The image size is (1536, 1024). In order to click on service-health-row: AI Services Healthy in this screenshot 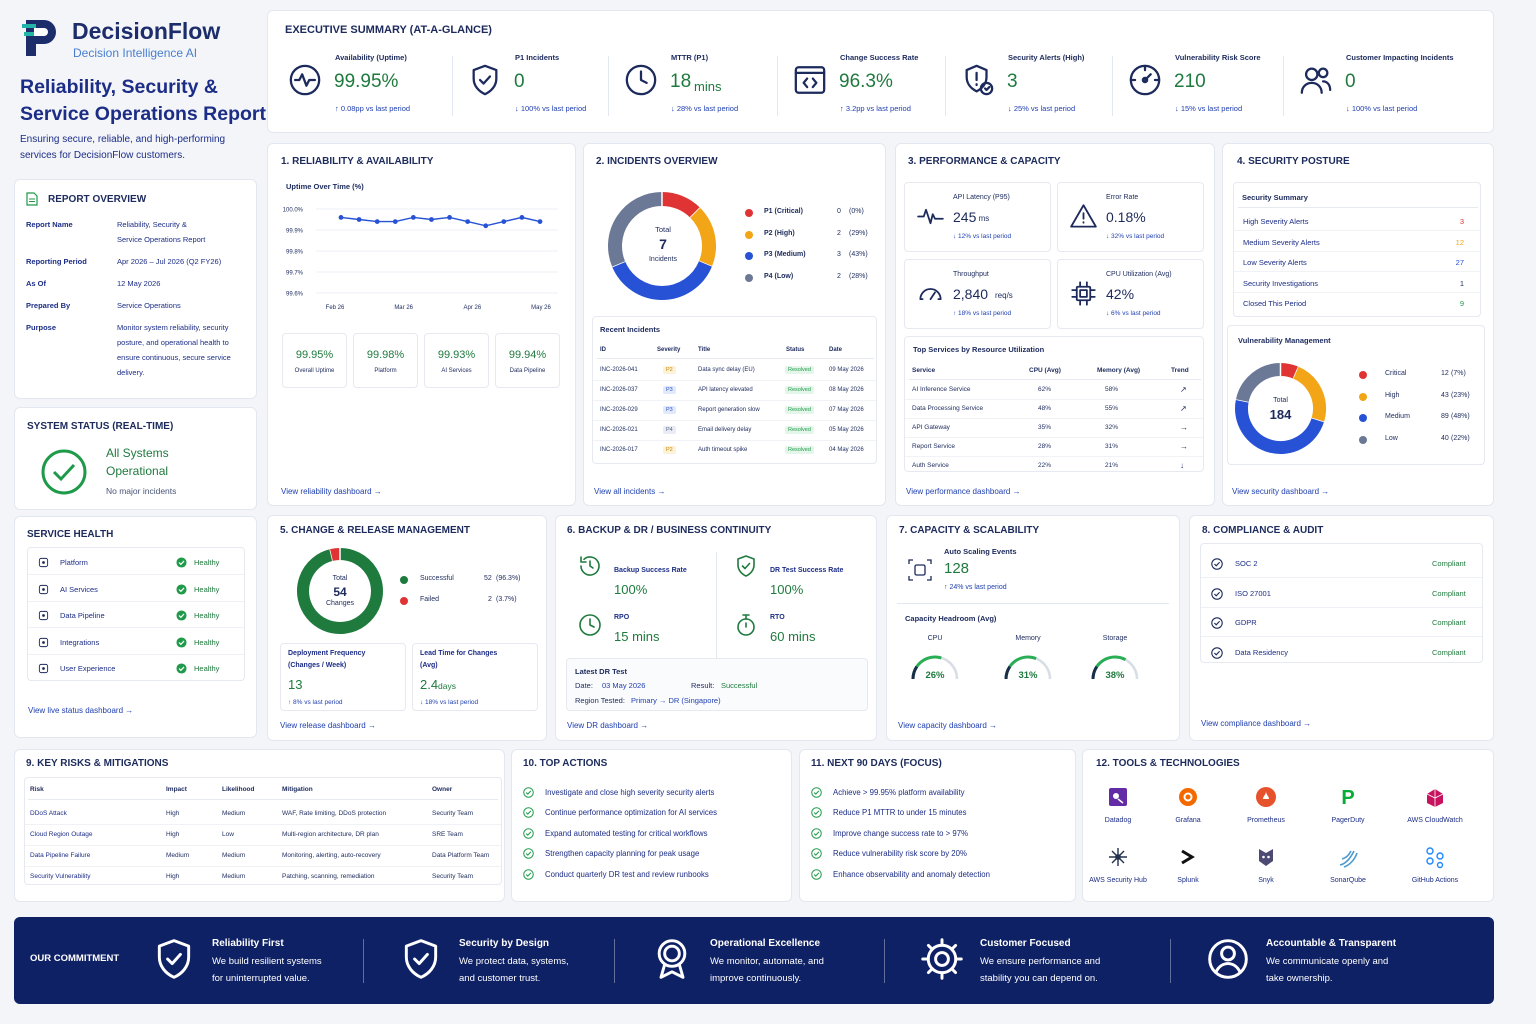, I will do `click(136, 590)`.